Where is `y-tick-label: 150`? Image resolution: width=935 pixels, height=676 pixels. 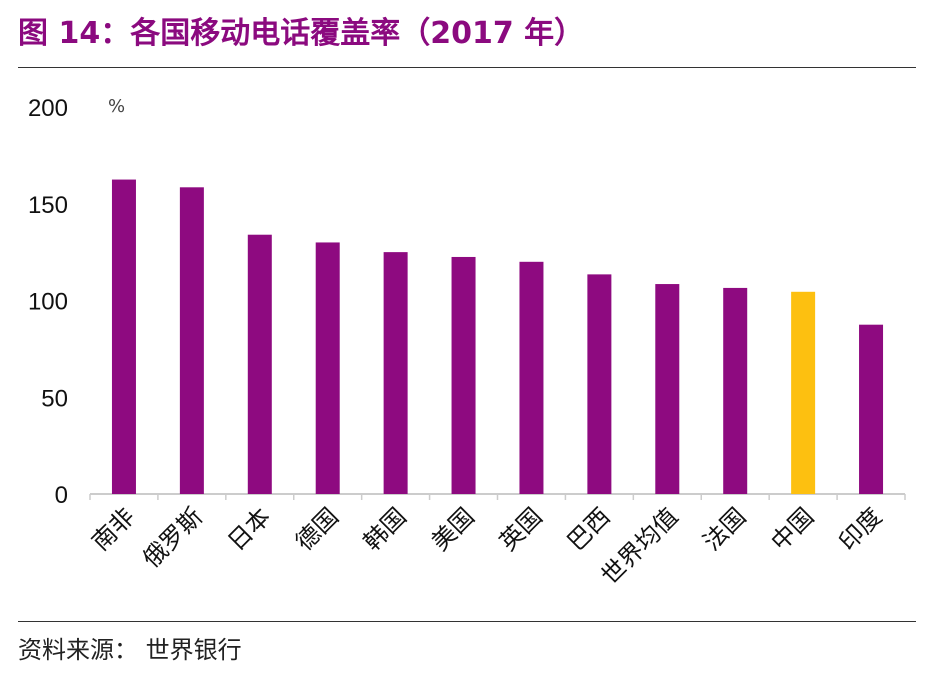
y-tick-label: 150 is located at coordinates (48, 205).